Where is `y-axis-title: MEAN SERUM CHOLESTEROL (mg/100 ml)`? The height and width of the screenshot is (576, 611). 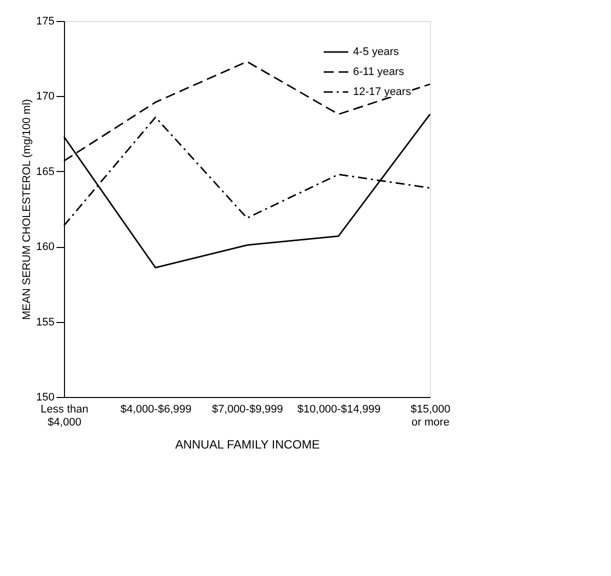 y-axis-title: MEAN SERUM CHOLESTEROL (mg/100 ml) is located at coordinates (27, 209).